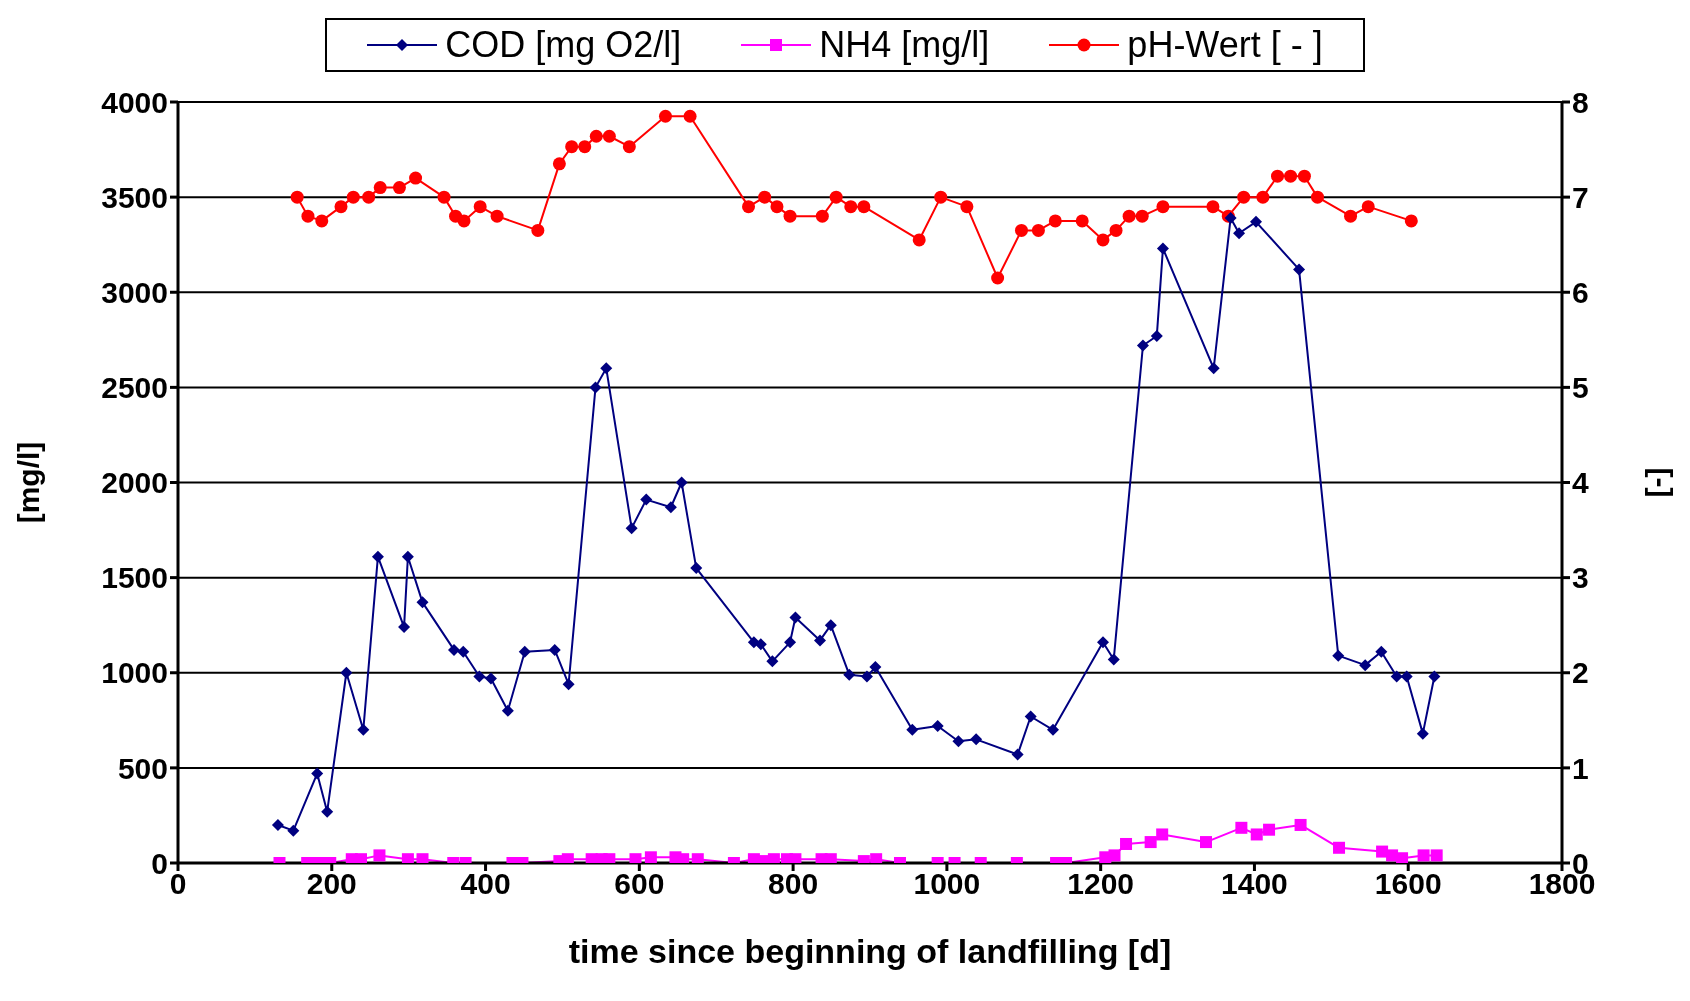 The image size is (1690, 1001). I want to click on y-tick-label: 2500, so click(134, 388).